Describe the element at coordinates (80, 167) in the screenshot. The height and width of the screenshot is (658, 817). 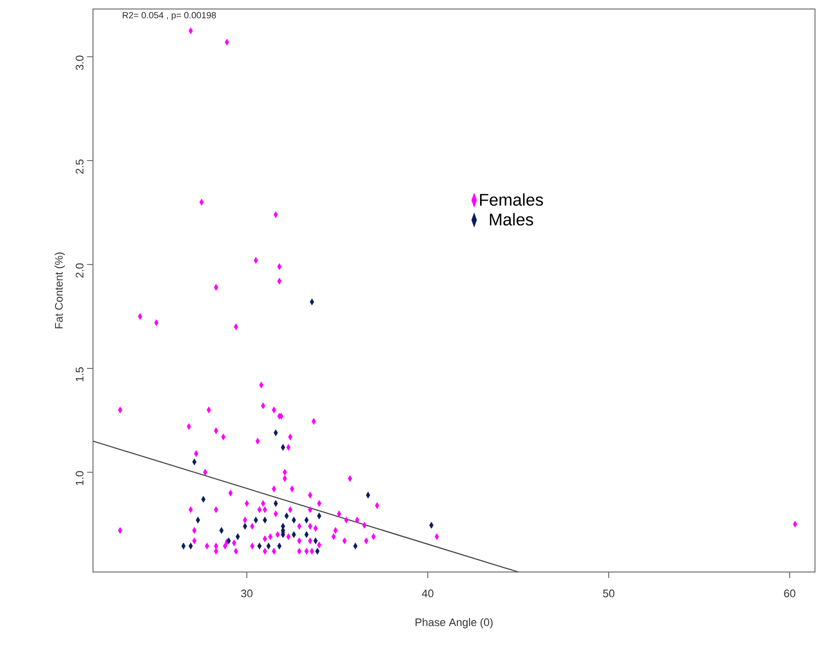
I see `y-tick-label: 2.5` at that location.